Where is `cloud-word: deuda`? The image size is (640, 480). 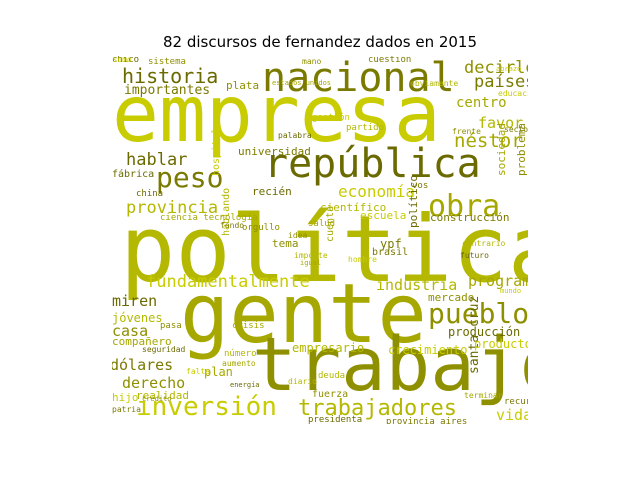 cloud-word: deuda is located at coordinates (332, 376).